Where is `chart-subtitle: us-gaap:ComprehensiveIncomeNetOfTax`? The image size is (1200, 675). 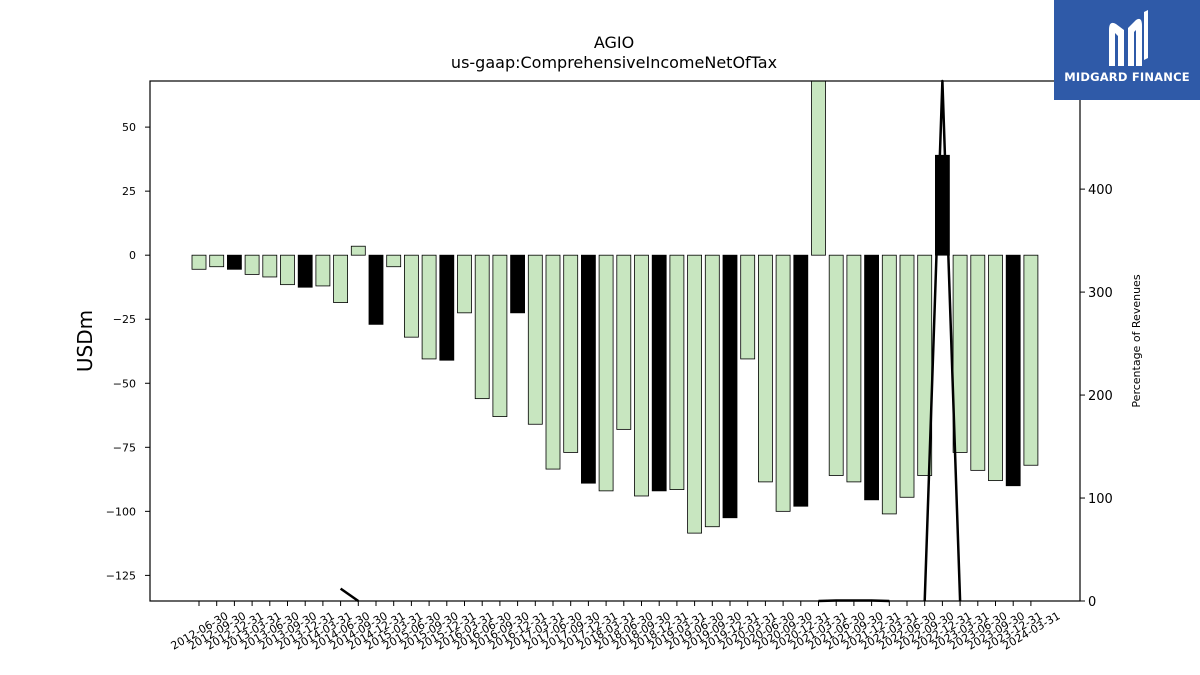
chart-subtitle: us-gaap:ComprehensiveIncomeNetOfTax is located at coordinates (614, 62).